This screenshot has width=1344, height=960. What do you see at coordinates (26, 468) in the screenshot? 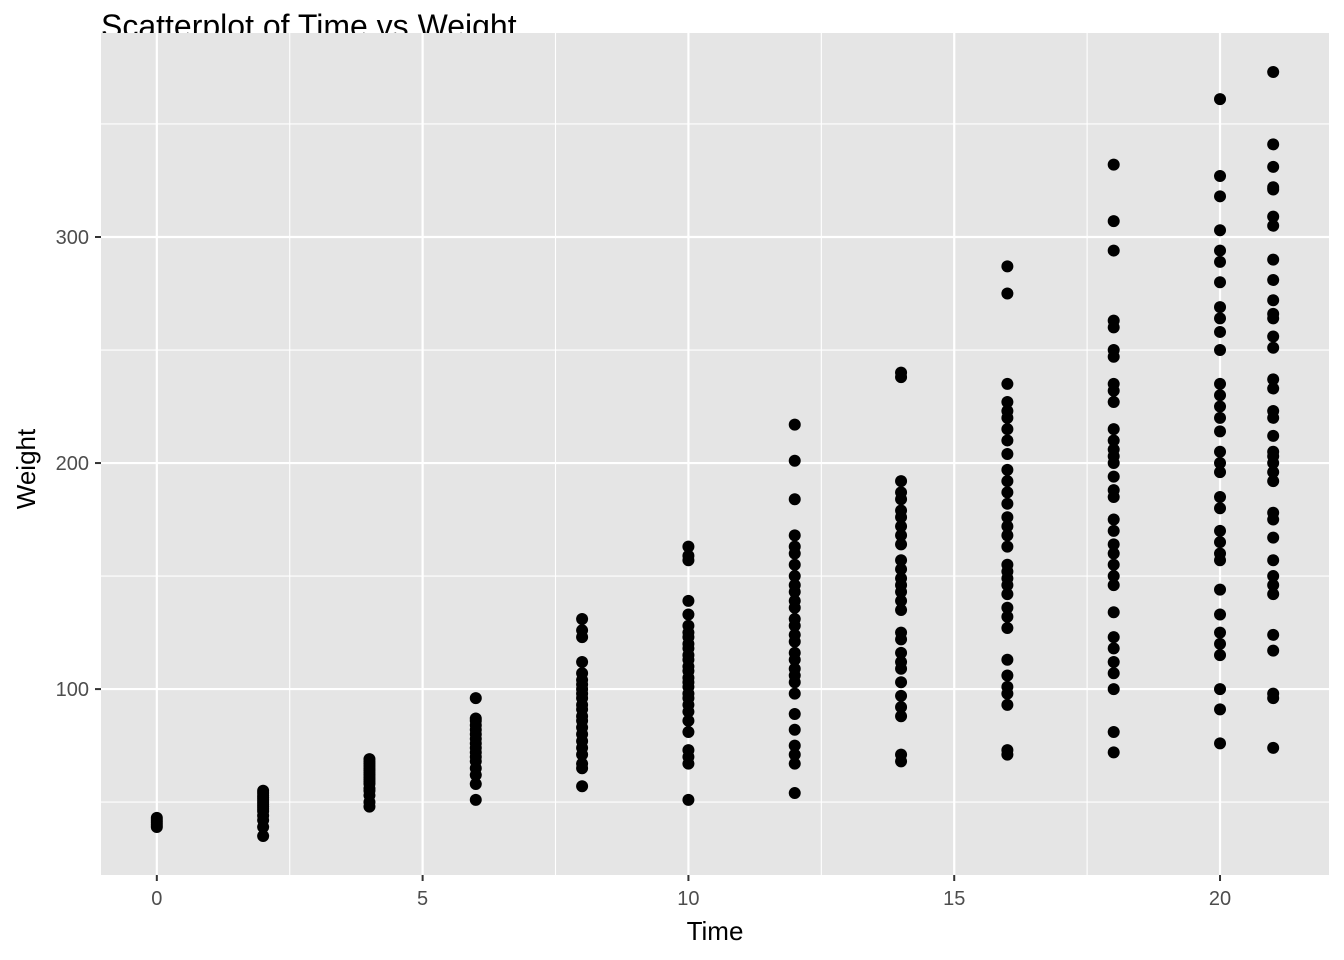
I see `y-axis-title: Weight` at bounding box center [26, 468].